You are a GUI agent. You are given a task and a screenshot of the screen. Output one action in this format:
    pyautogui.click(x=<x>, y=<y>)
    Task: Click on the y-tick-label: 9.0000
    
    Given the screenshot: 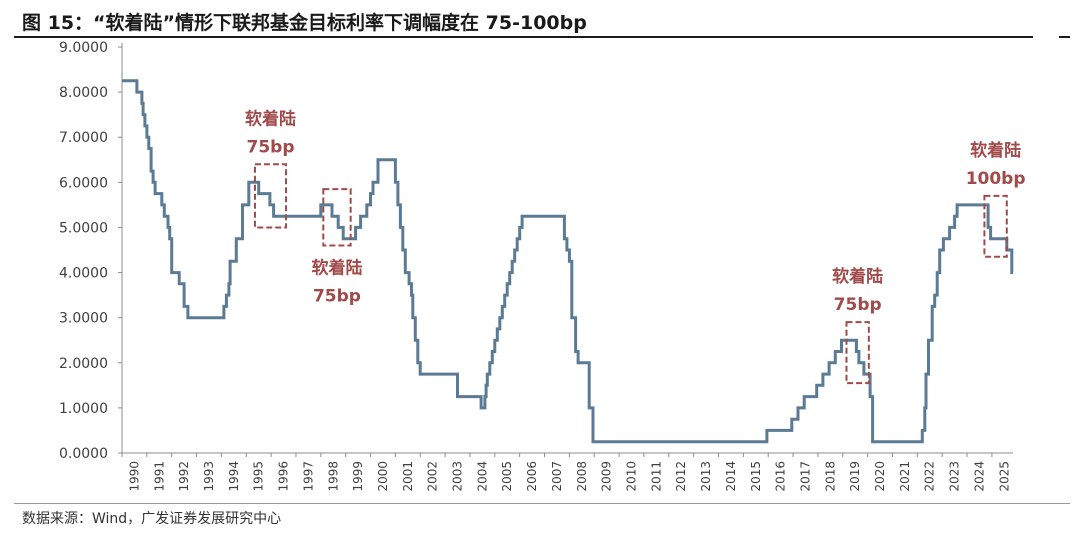 What is the action you would take?
    pyautogui.click(x=83, y=48)
    